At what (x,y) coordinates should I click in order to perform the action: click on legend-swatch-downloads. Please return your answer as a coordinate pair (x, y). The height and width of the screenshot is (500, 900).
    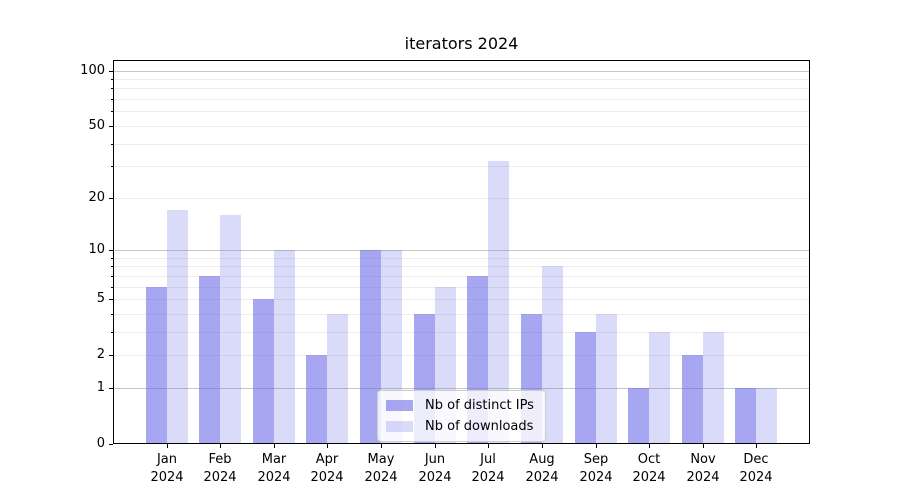
    Looking at the image, I should click on (399, 426).